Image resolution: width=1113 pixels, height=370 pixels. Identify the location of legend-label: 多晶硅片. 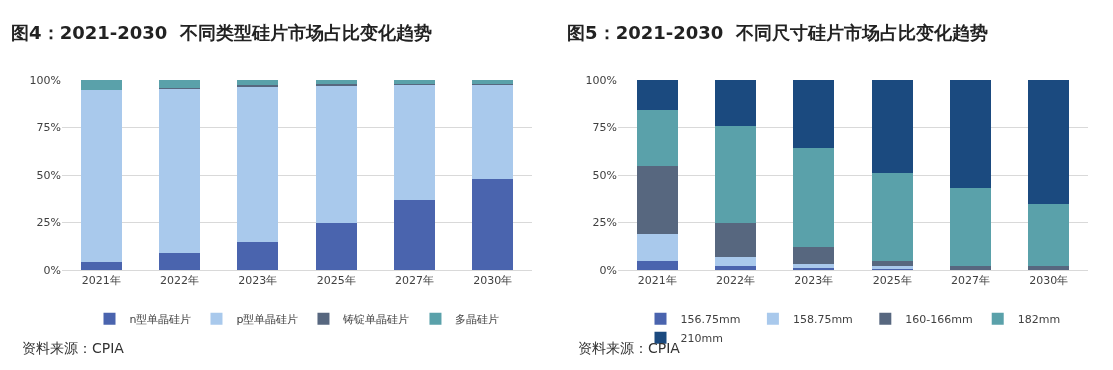
(477, 319).